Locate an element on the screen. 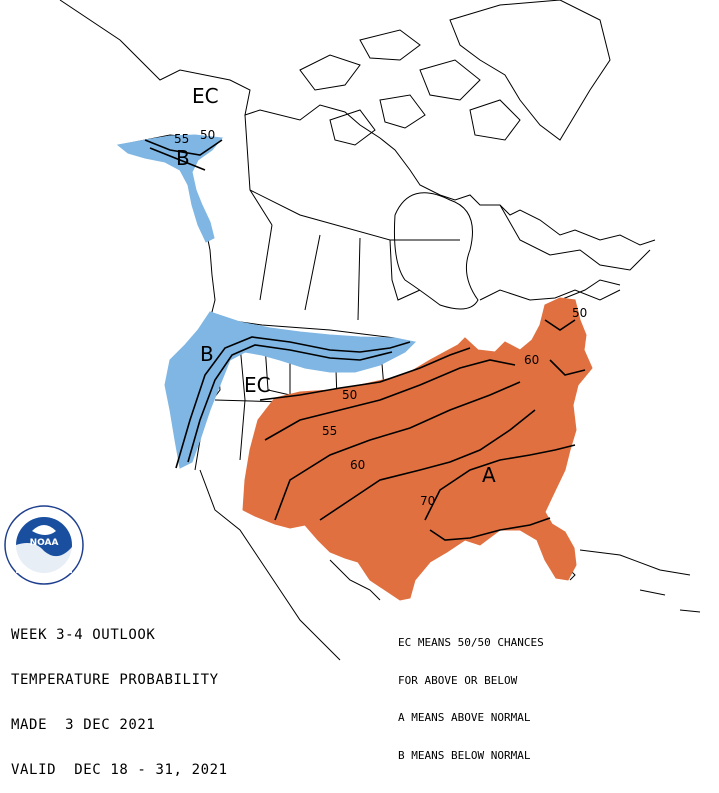  region-label-b-alaska: B is located at coordinates (183, 158).